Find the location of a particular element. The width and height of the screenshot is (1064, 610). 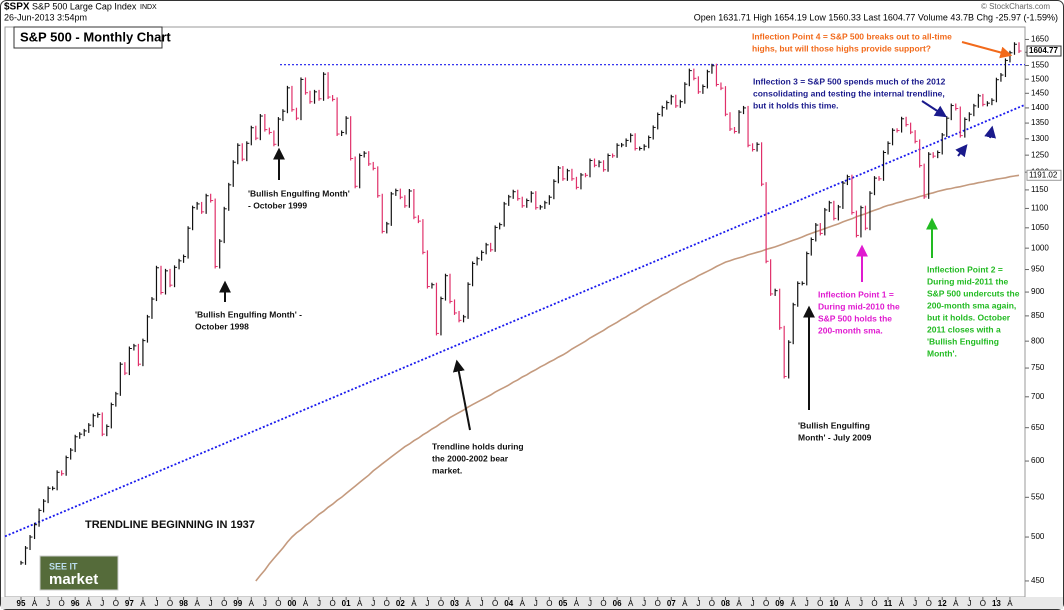

annotation: Month'. is located at coordinates (942, 353).